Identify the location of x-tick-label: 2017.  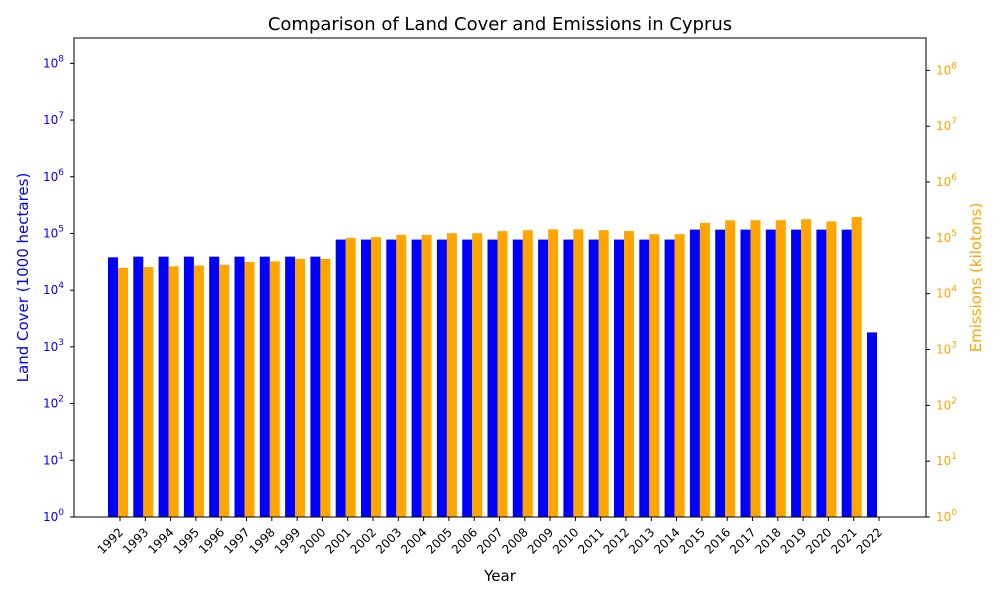
(742, 540).